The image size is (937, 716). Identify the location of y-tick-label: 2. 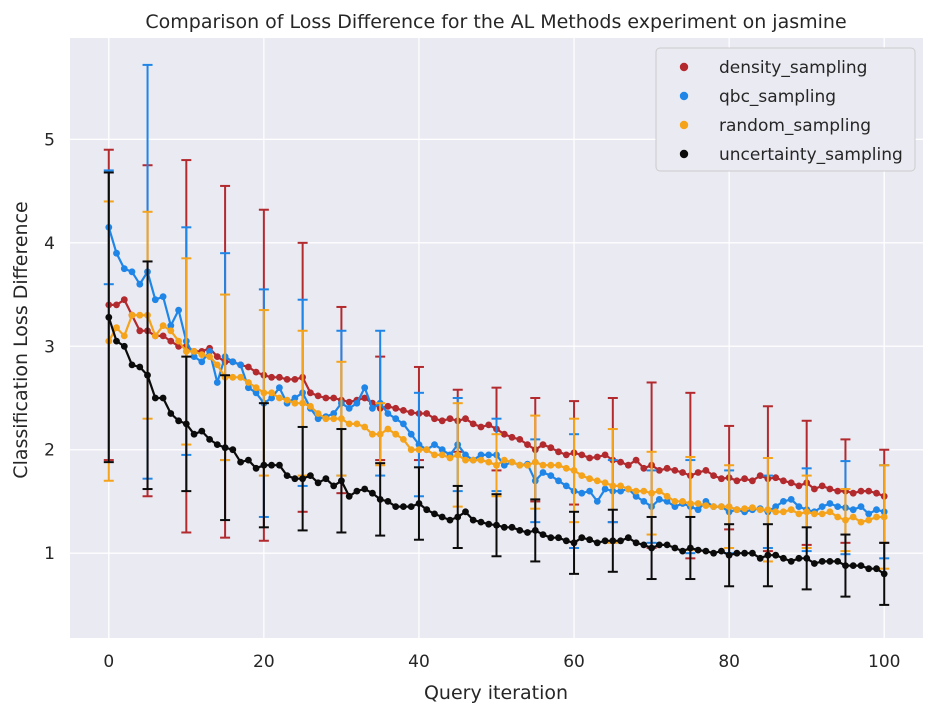
(49, 451).